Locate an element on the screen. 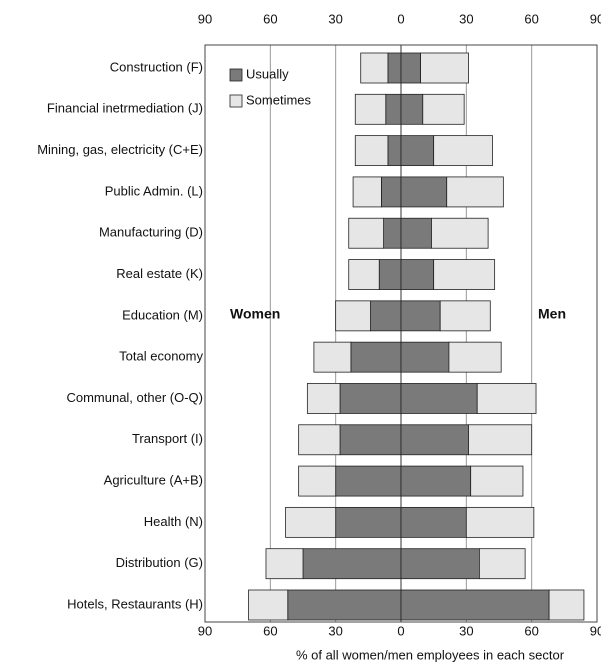  category-label: Mining, gas, electricity (C+E) is located at coordinates (120, 149).